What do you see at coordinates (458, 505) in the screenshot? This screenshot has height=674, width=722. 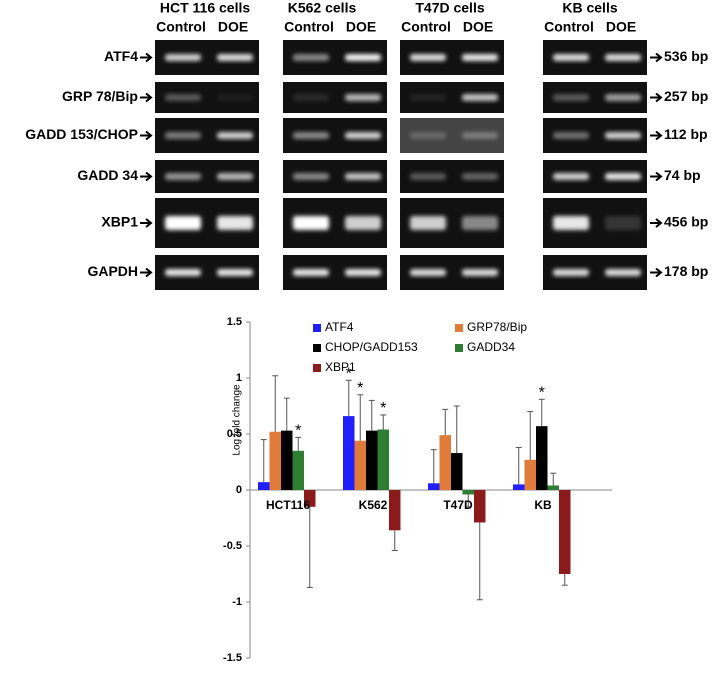 I see `x-tick-label: T47D` at bounding box center [458, 505].